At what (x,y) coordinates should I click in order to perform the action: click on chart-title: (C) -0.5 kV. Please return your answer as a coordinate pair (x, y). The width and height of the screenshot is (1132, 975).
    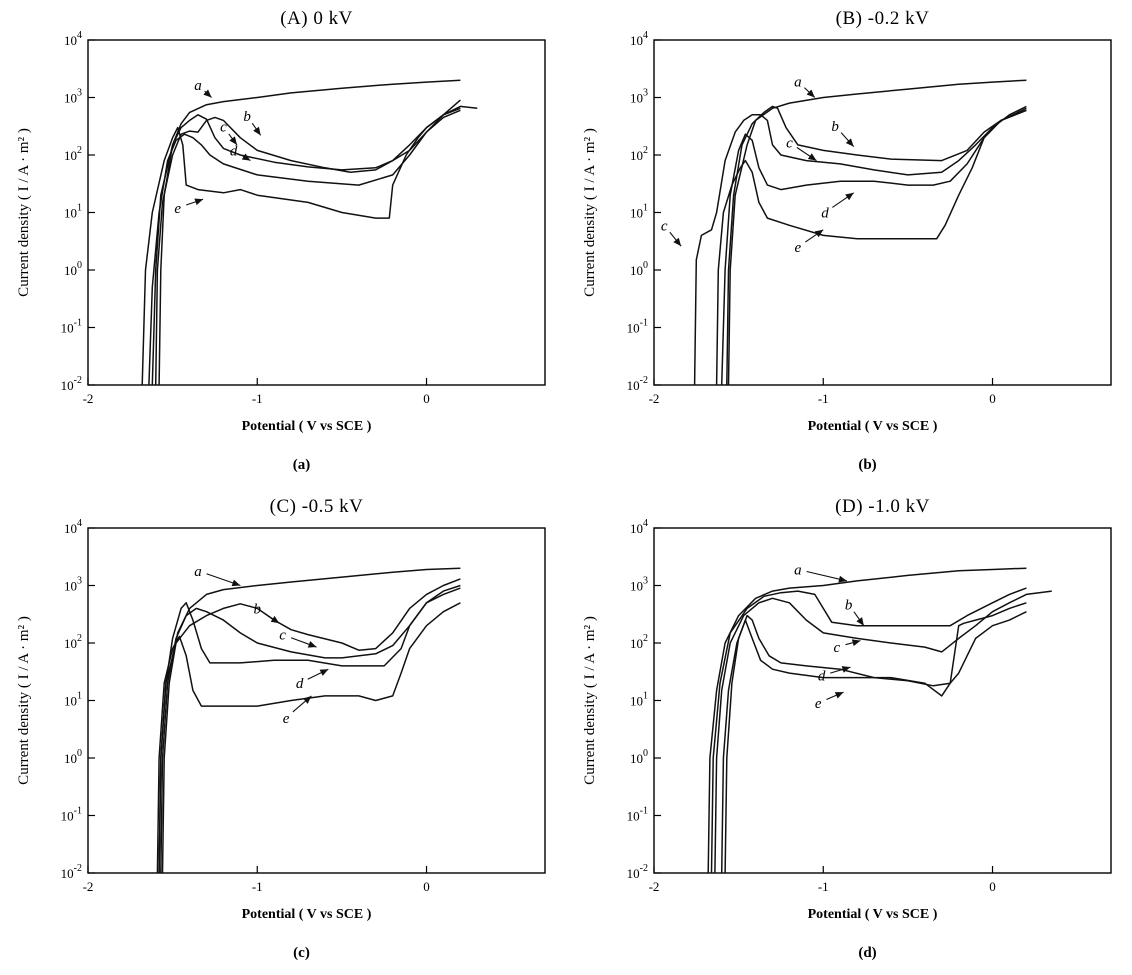
    Looking at the image, I should click on (317, 506).